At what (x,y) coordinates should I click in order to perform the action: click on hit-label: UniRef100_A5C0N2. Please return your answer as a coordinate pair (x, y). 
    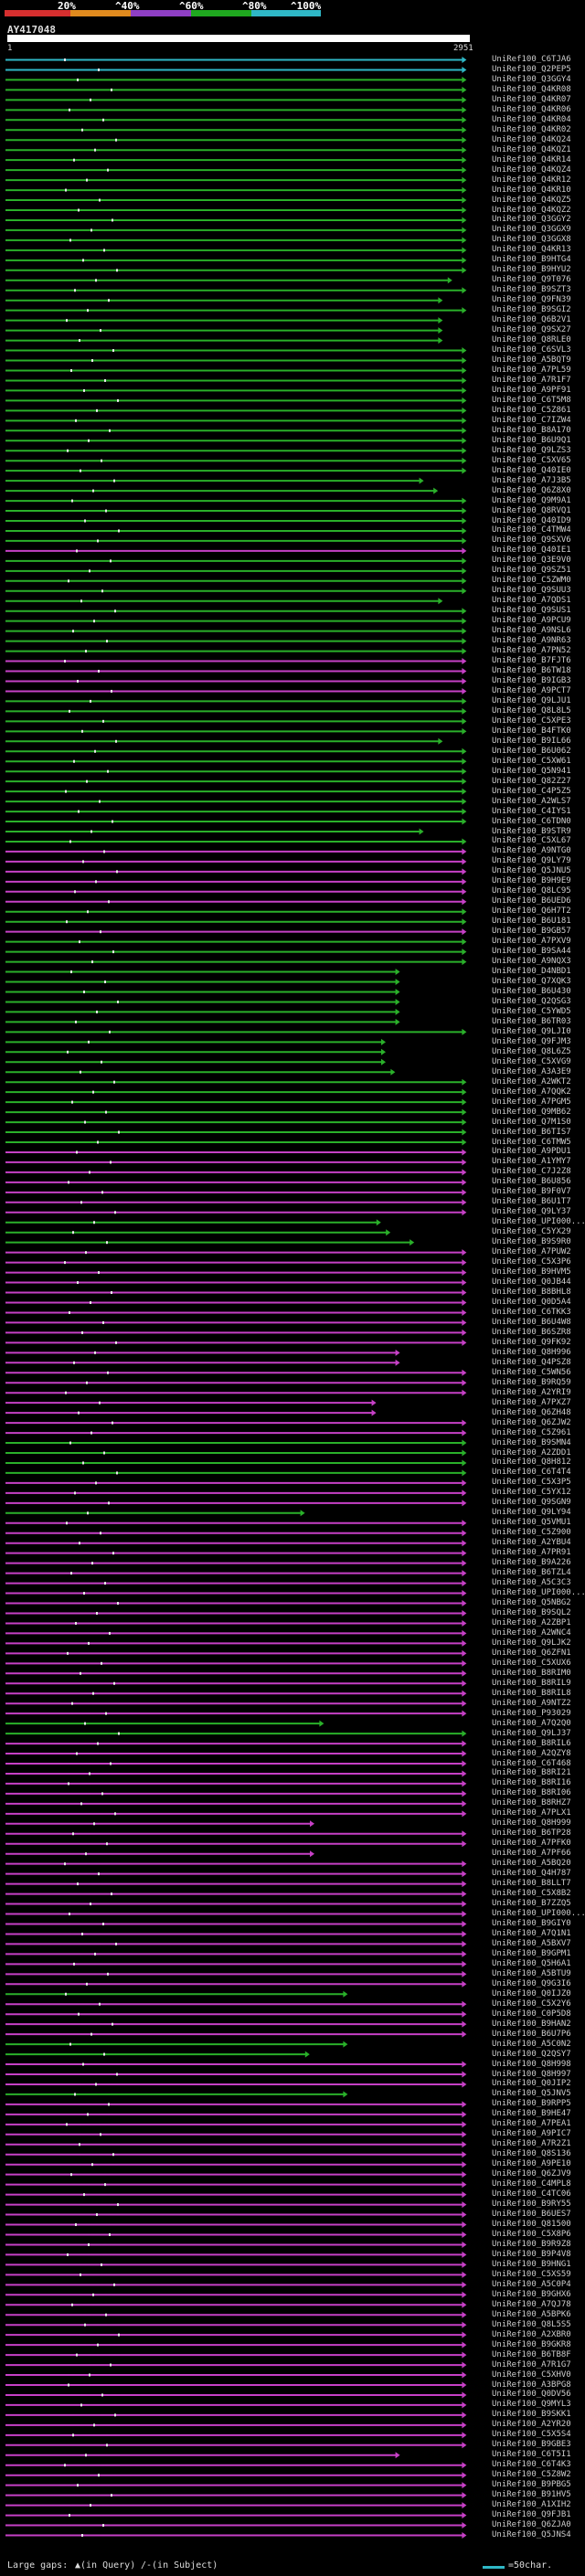
    Looking at the image, I should click on (532, 2044).